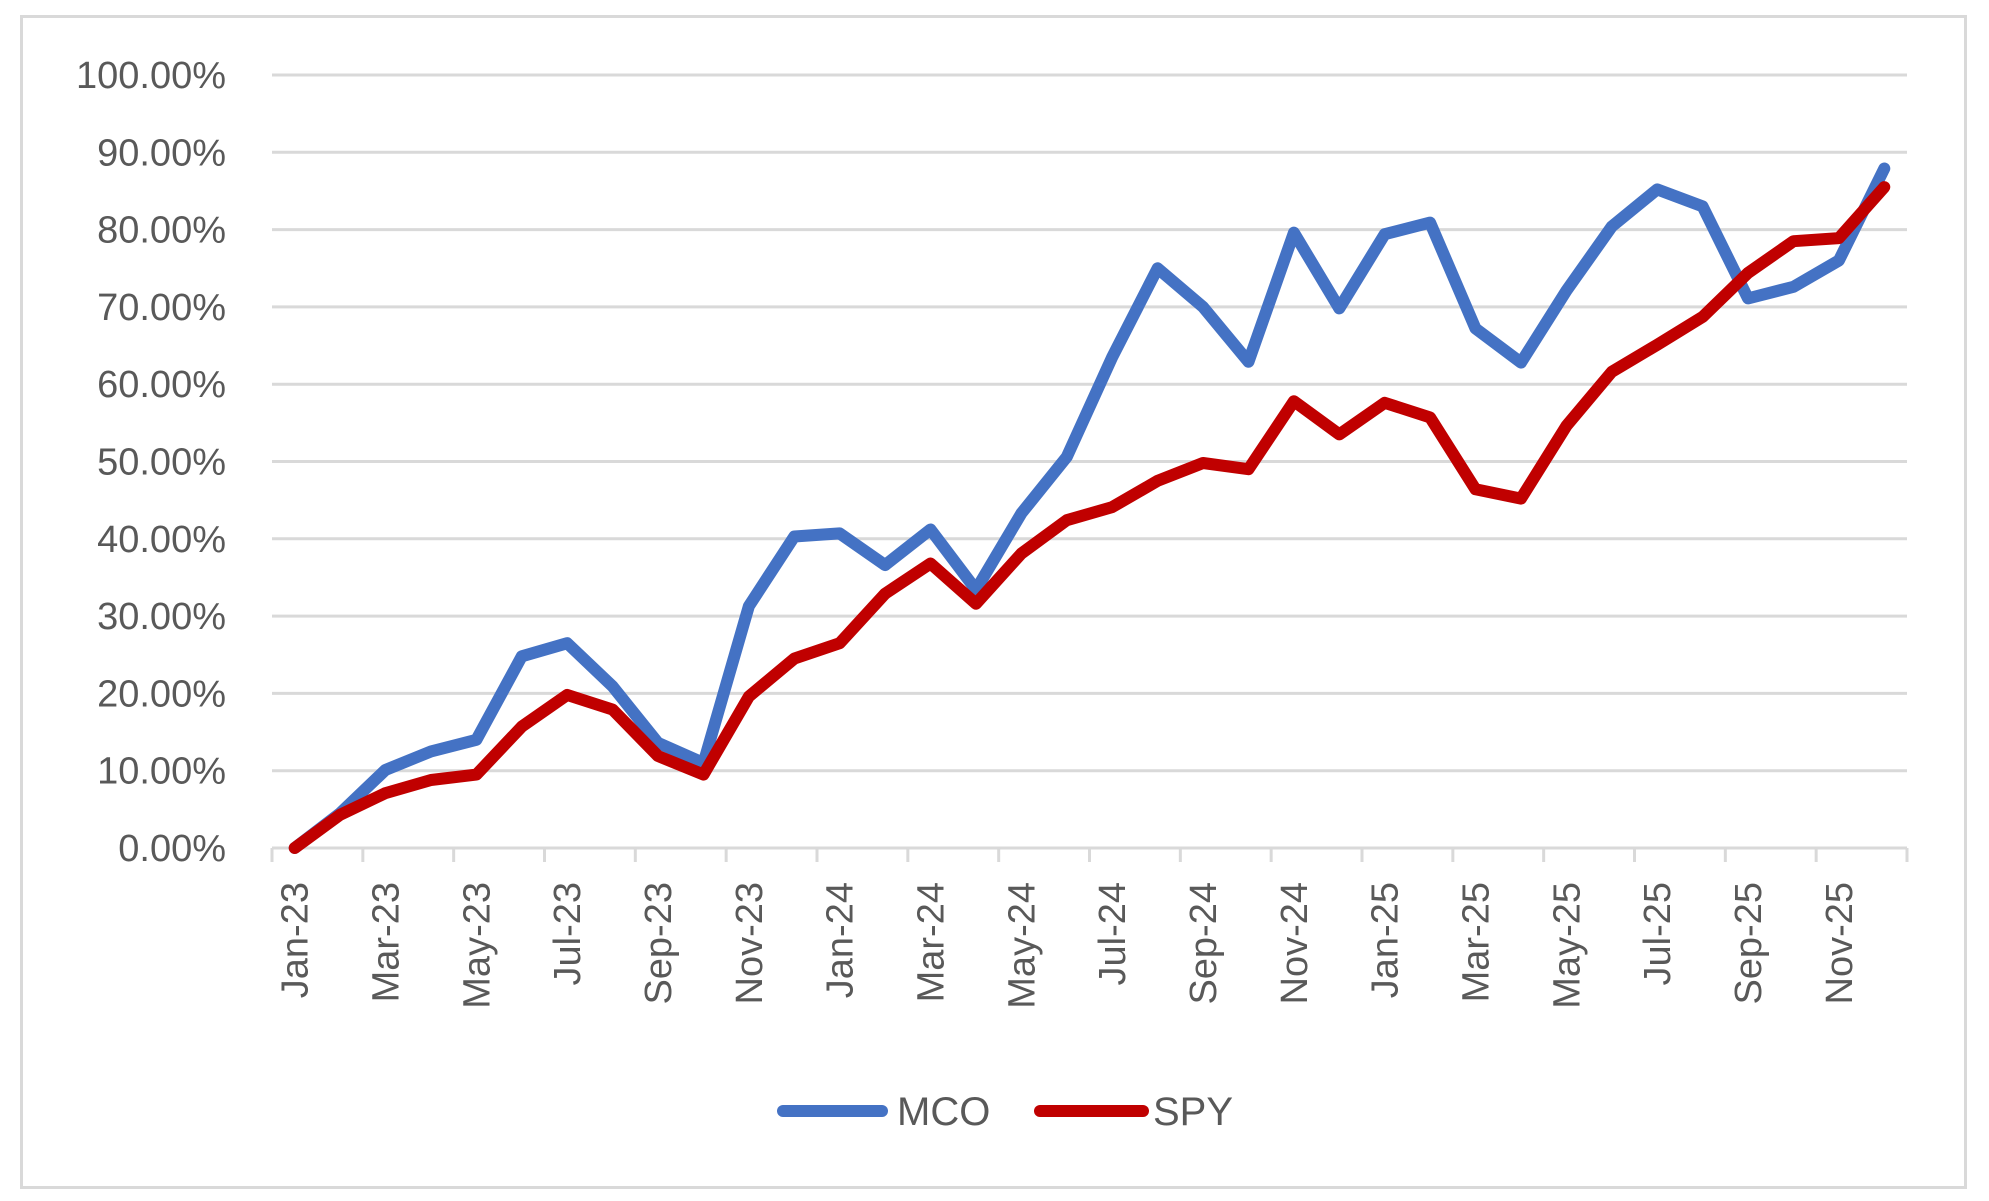  What do you see at coordinates (568, 934) in the screenshot?
I see `x-tick-label: Jul-23` at bounding box center [568, 934].